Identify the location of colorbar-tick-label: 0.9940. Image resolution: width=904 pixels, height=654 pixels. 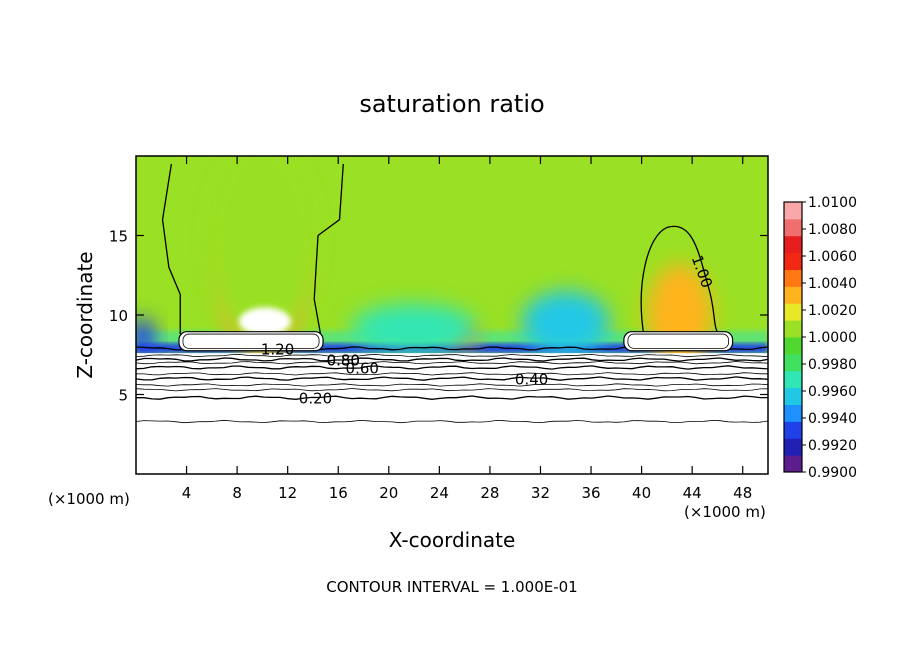
(832, 419).